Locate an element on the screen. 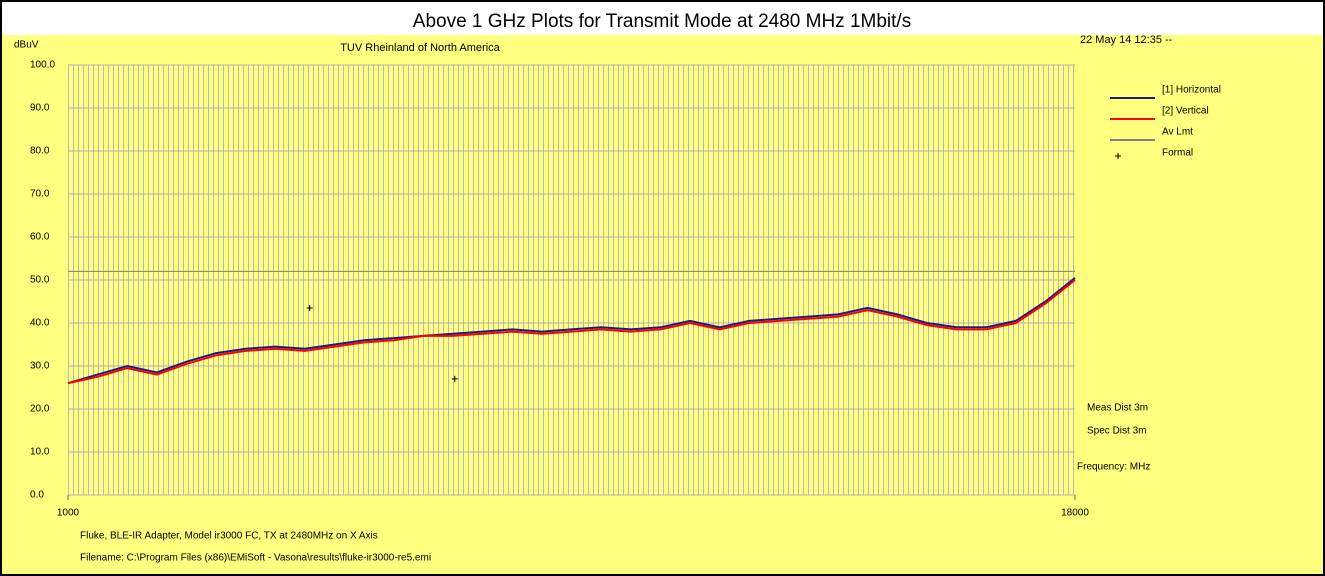  x-tick-label: 18000 is located at coordinates (1075, 513).